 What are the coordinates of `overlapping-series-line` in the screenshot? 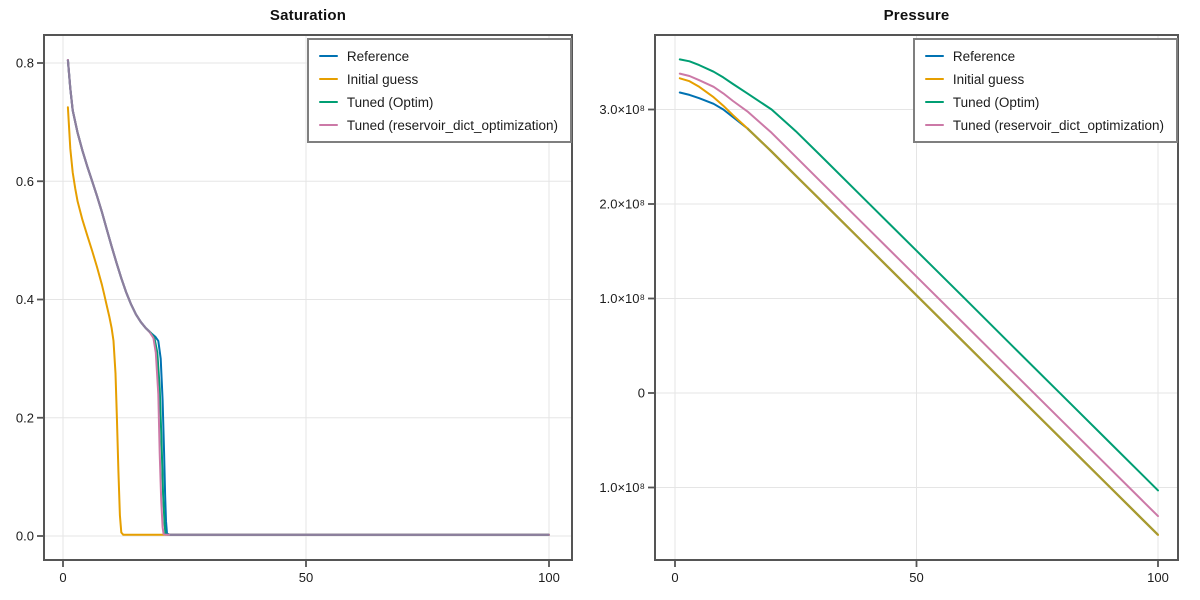 It's located at (109, 196).